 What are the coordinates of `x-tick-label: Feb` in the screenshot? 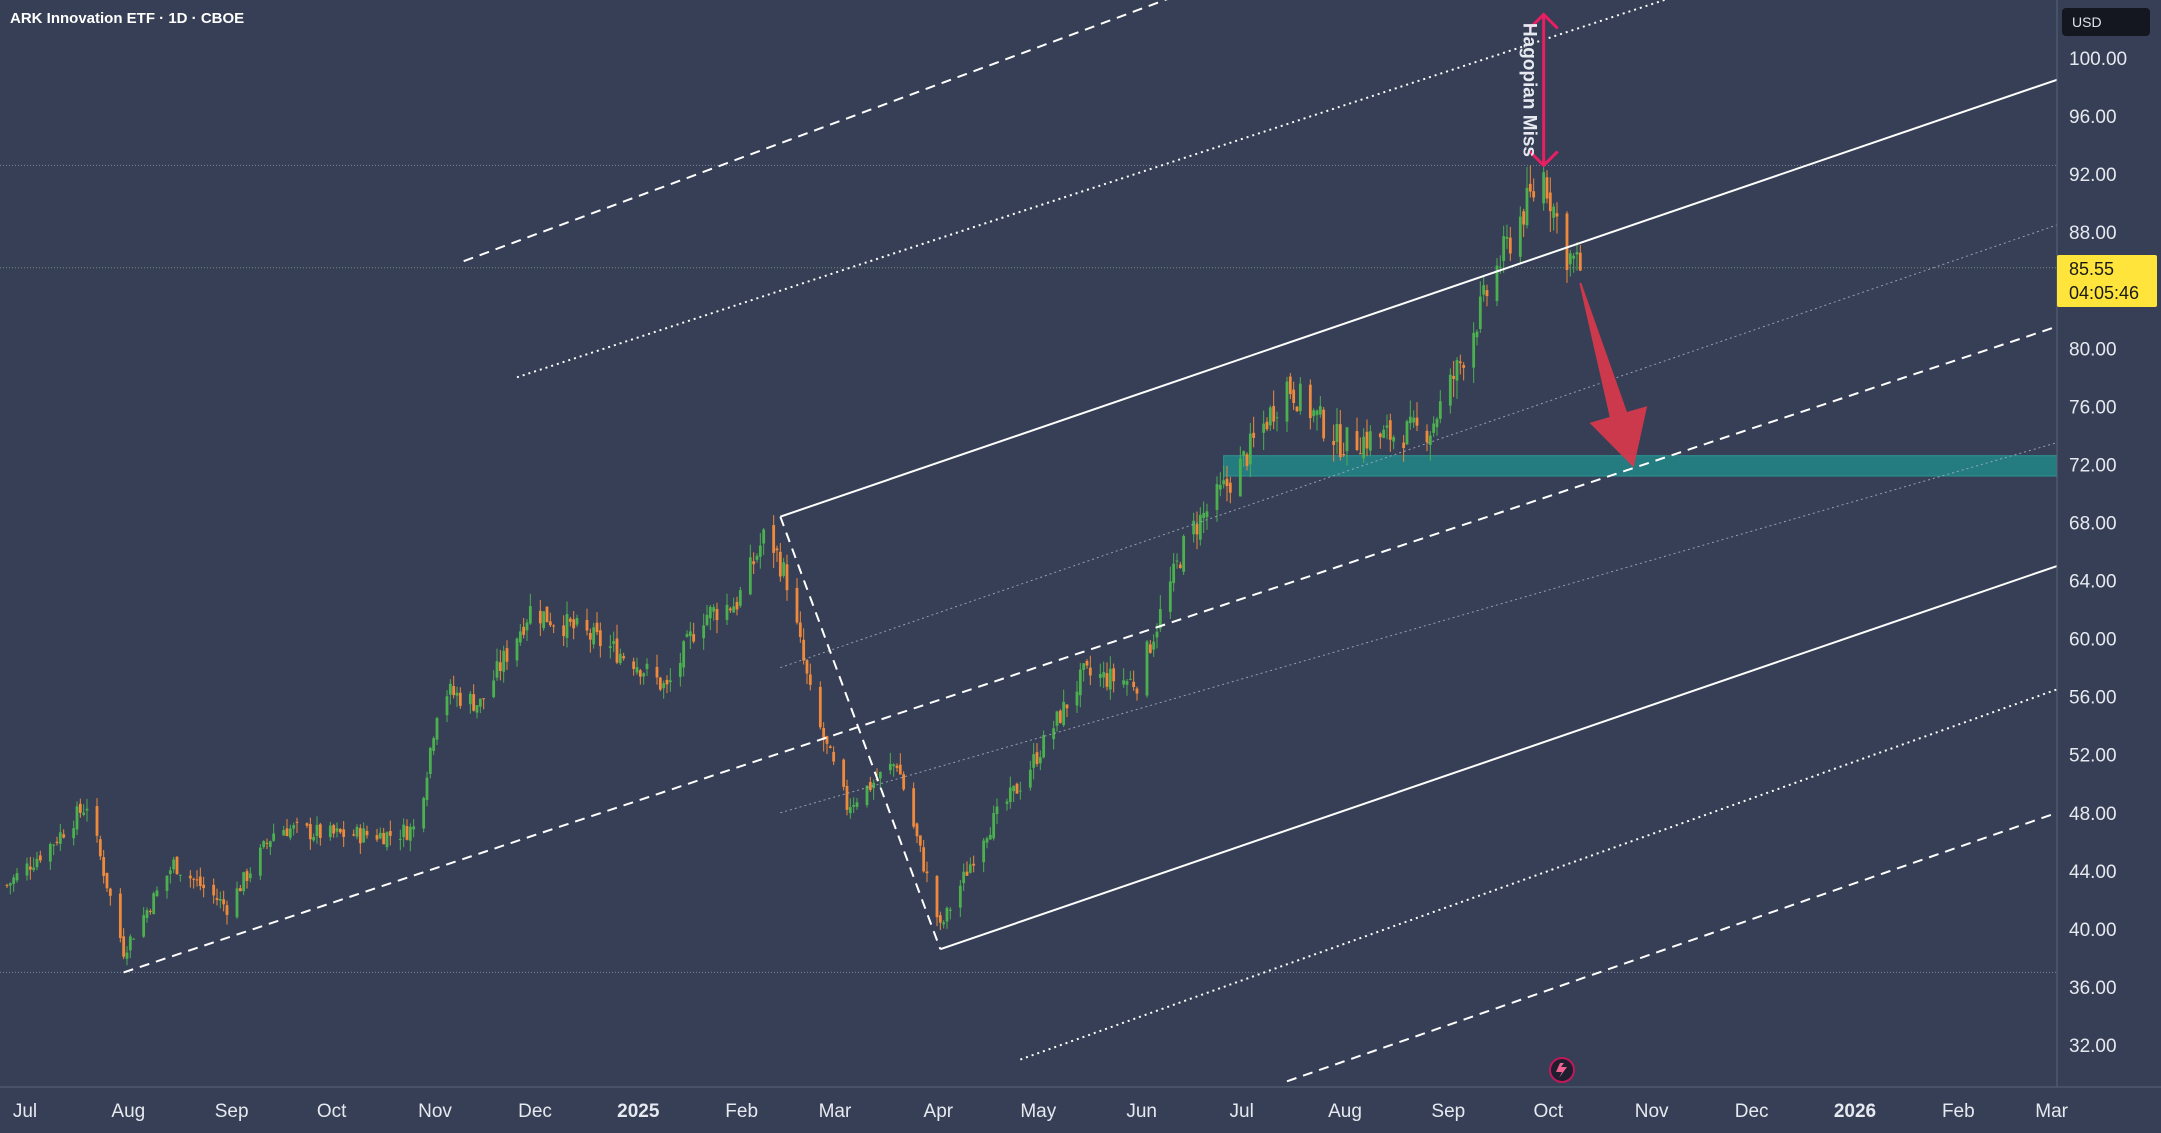 It's located at (1958, 1111).